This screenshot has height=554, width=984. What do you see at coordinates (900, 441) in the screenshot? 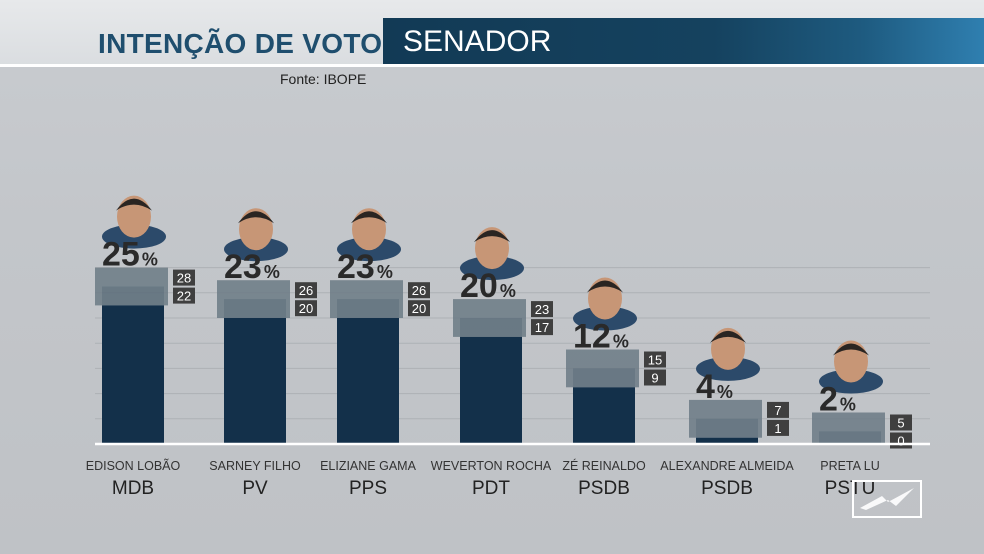
I see `lower-bound-label: 0` at bounding box center [900, 441].